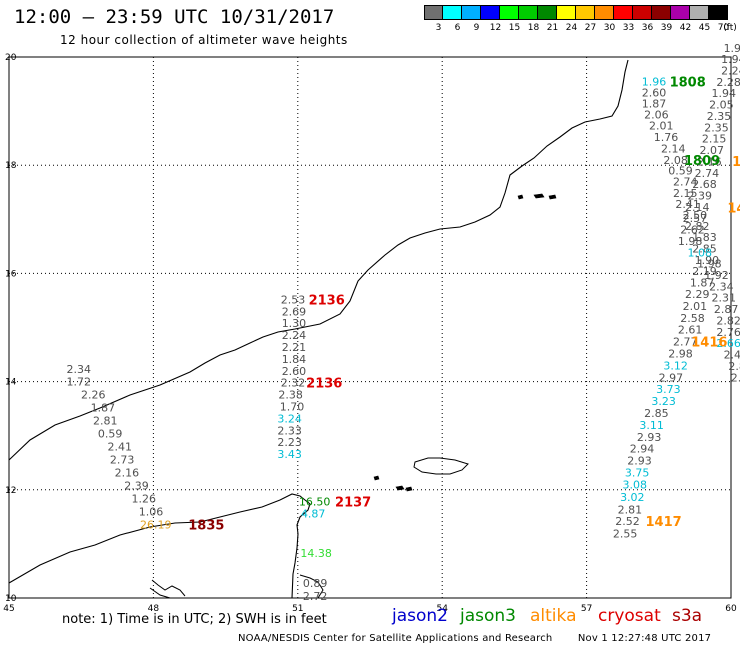 The image size is (740, 650). I want to click on wave-height-label: 1.96, so click(654, 81).